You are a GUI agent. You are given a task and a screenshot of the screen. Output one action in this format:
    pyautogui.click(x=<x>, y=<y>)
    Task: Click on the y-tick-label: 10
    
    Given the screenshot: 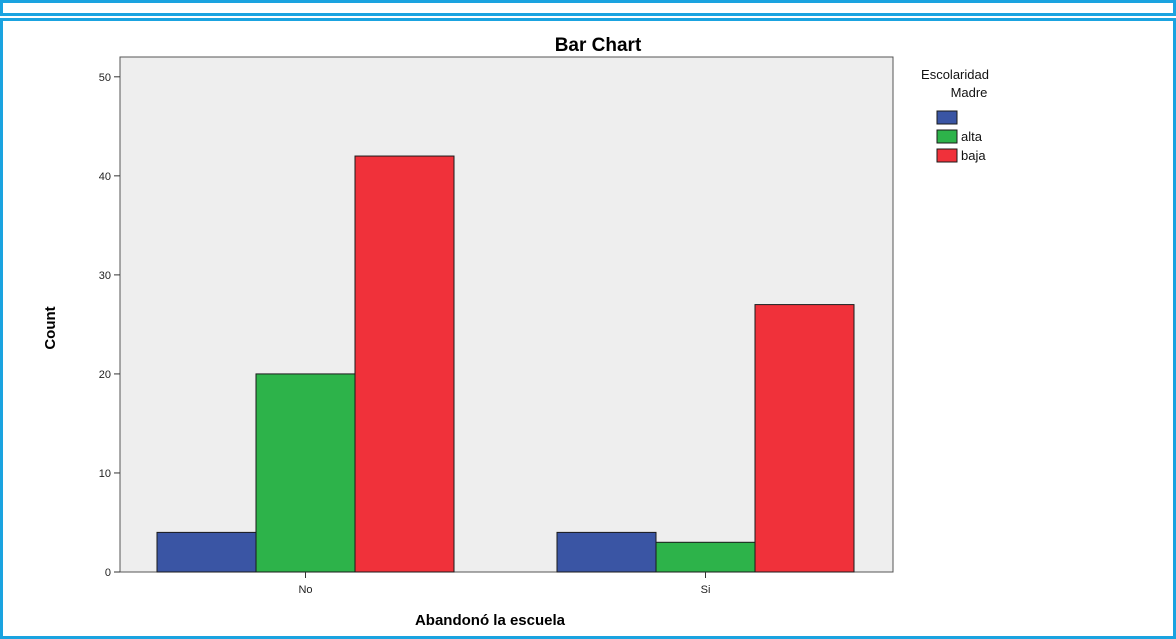 What is the action you would take?
    pyautogui.click(x=105, y=474)
    